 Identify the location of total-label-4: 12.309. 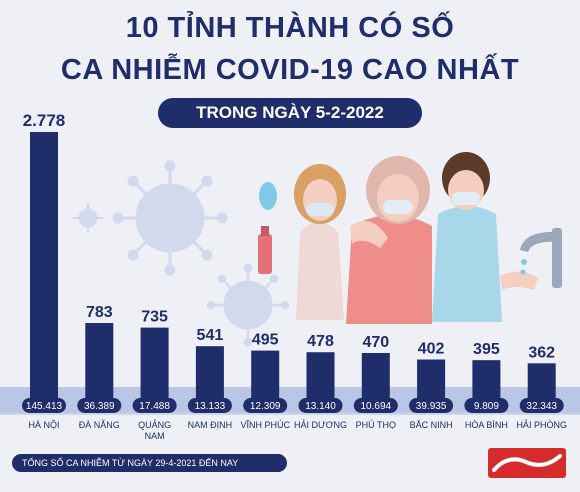
(265, 406).